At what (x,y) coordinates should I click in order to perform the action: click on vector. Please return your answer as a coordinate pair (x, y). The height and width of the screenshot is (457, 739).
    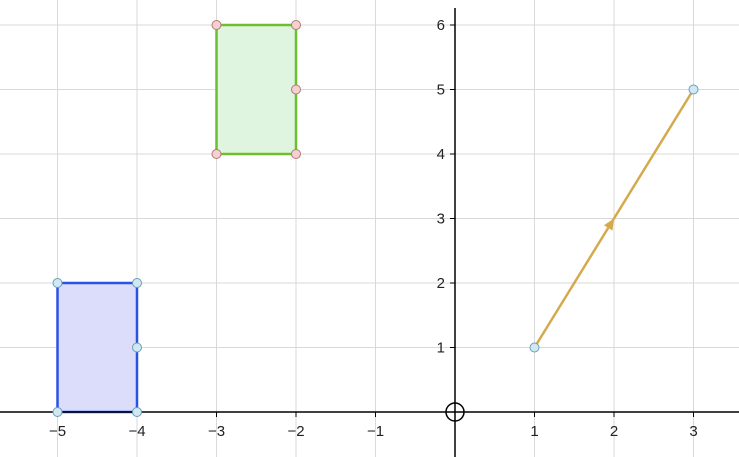
    Looking at the image, I should click on (614, 218).